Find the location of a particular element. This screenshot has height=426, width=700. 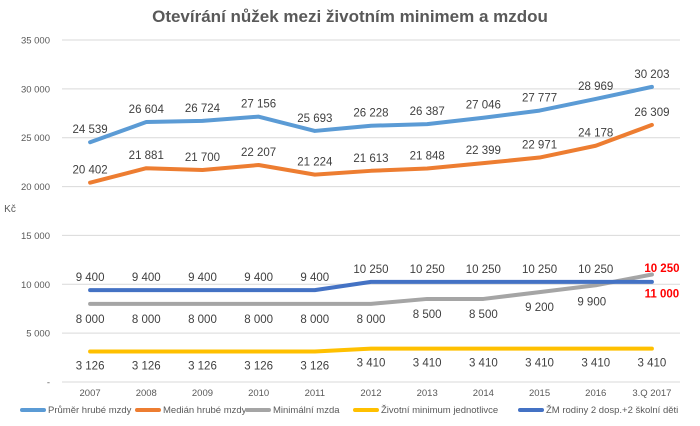

legend-label: ŽM rodiny 2 dosp.+2 školní děti is located at coordinates (612, 410).